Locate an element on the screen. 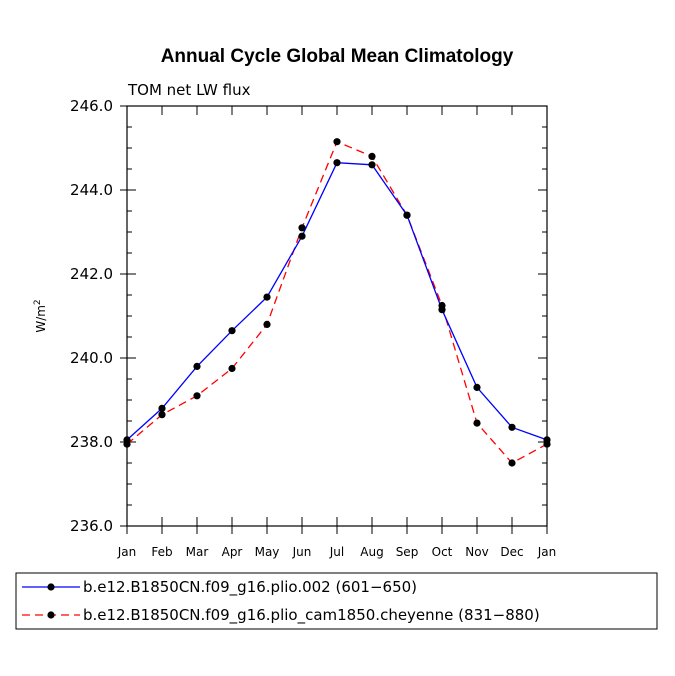 The height and width of the screenshot is (676, 675). y-tick-label: 238.0 is located at coordinates (91, 442).